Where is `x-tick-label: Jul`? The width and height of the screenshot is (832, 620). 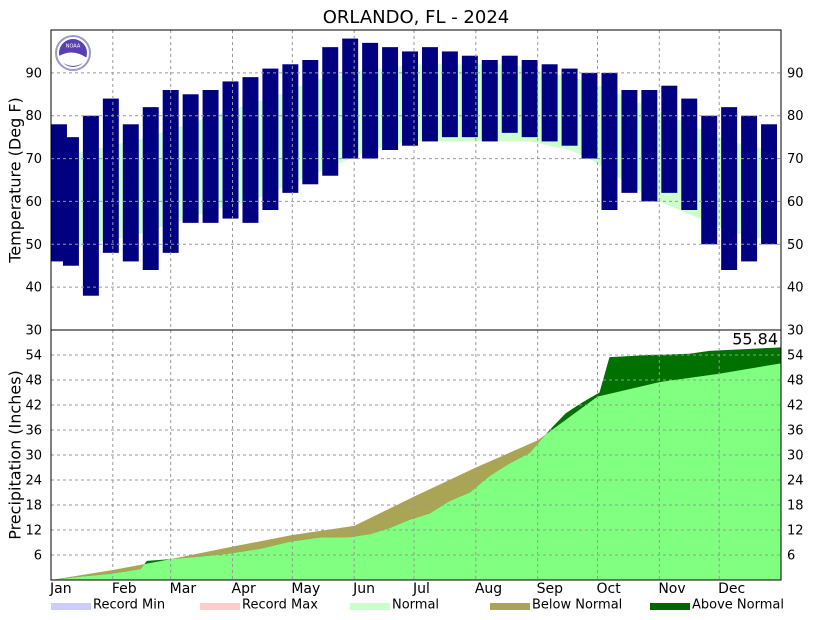 x-tick-label: Jul is located at coordinates (421, 589).